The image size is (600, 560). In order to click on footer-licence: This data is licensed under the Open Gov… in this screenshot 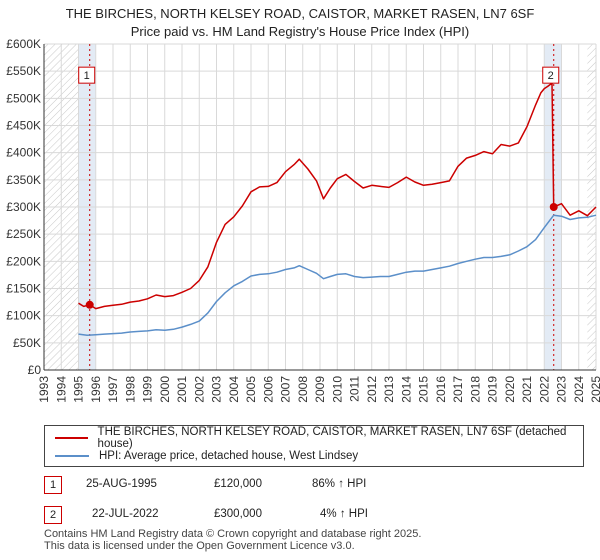, I will do `click(199, 546)`.